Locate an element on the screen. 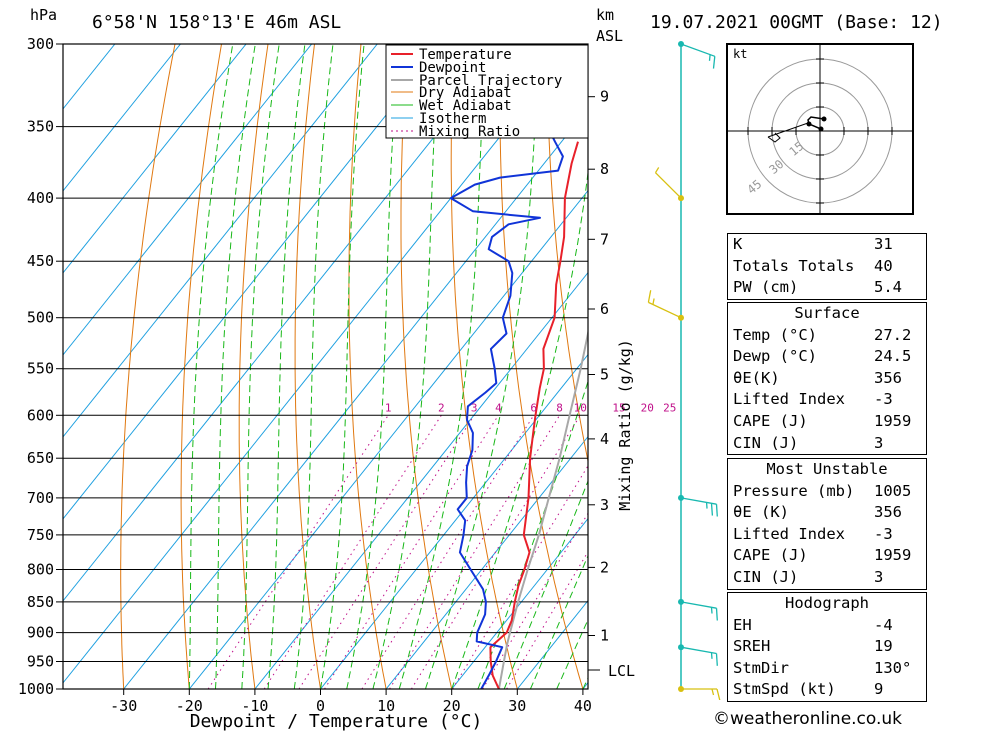 This screenshot has height=733, width=1000. hodograph-point-surface is located at coordinates (821, 129).